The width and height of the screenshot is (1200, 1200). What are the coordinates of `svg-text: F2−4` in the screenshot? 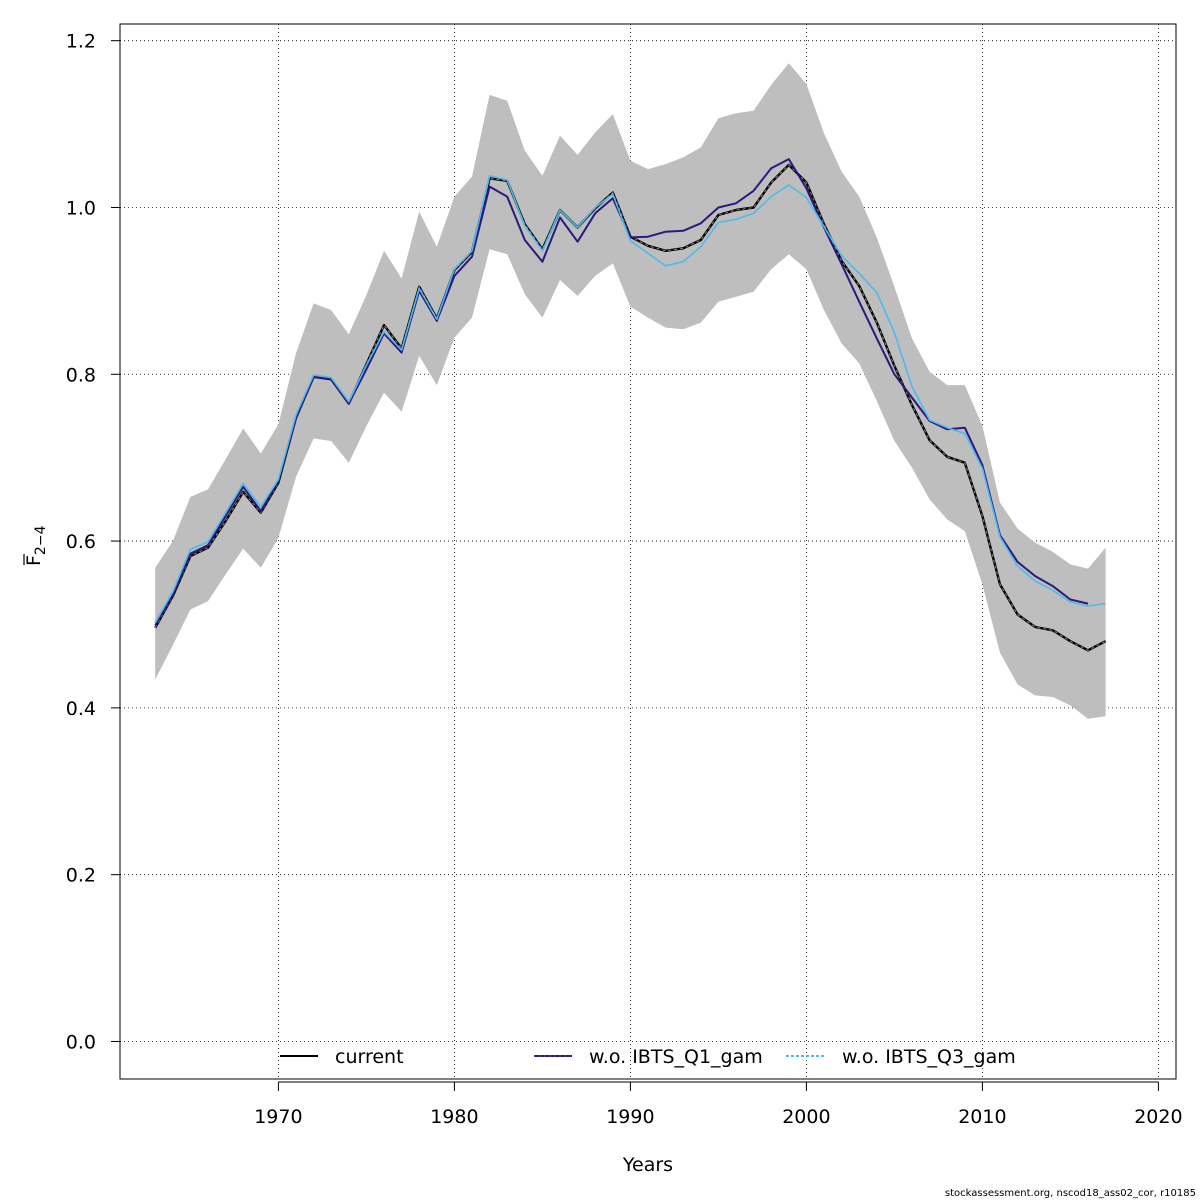 It's located at (36, 545).